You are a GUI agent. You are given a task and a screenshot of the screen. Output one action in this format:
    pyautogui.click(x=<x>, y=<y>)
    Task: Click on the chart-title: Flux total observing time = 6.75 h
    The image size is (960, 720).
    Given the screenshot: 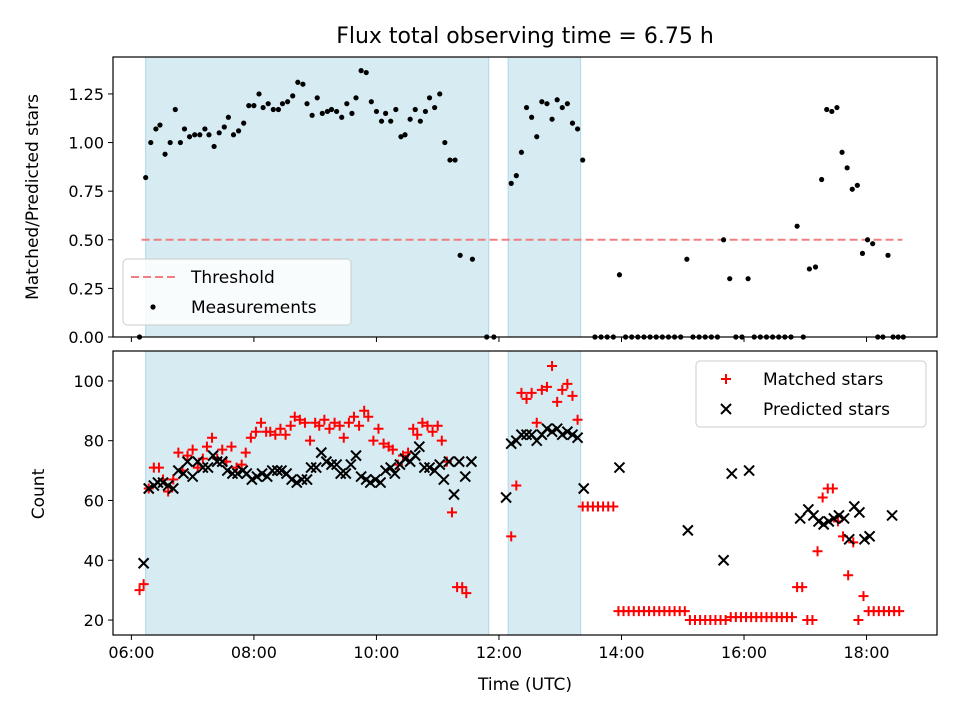 What is the action you would take?
    pyautogui.click(x=525, y=36)
    